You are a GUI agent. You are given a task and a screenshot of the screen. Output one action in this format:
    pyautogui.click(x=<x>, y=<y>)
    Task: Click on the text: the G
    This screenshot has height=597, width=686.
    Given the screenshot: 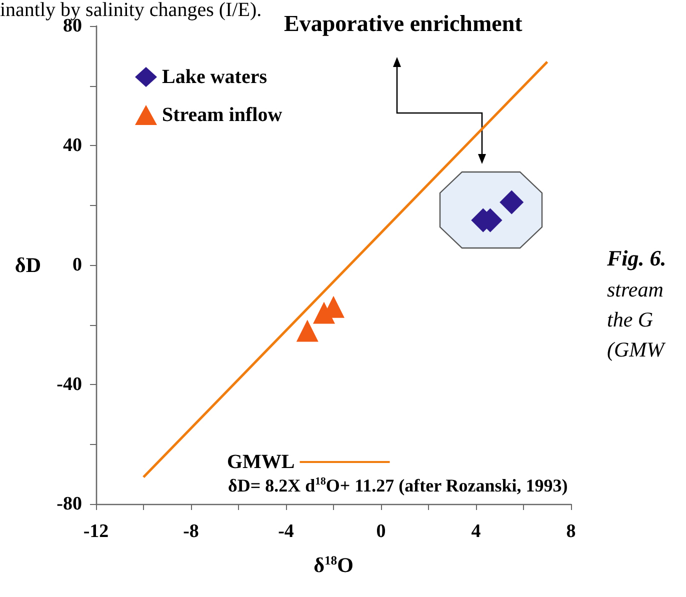 What is the action you would take?
    pyautogui.click(x=630, y=320)
    